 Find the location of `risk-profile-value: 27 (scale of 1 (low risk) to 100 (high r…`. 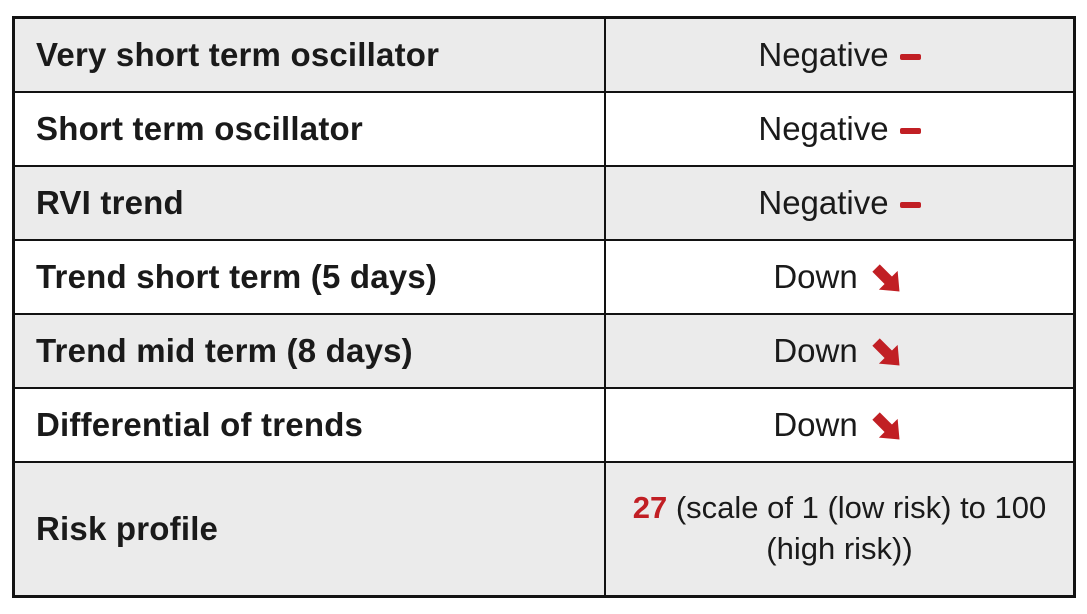

risk-profile-value: 27 (scale of 1 (low risk) to 100 (high r… is located at coordinates (839, 529).